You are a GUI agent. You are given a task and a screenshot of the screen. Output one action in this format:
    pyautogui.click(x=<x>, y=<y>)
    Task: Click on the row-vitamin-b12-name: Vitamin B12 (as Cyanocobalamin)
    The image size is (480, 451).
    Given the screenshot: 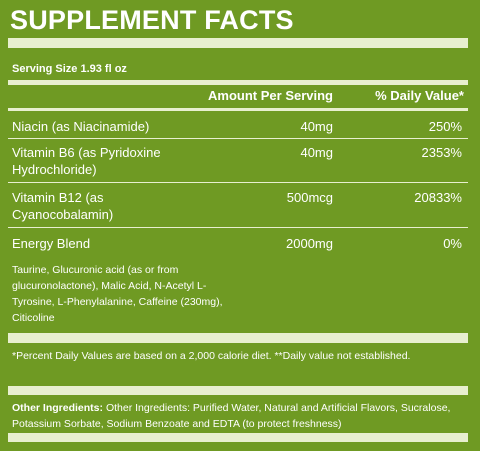 What is the action you would take?
    pyautogui.click(x=63, y=206)
    